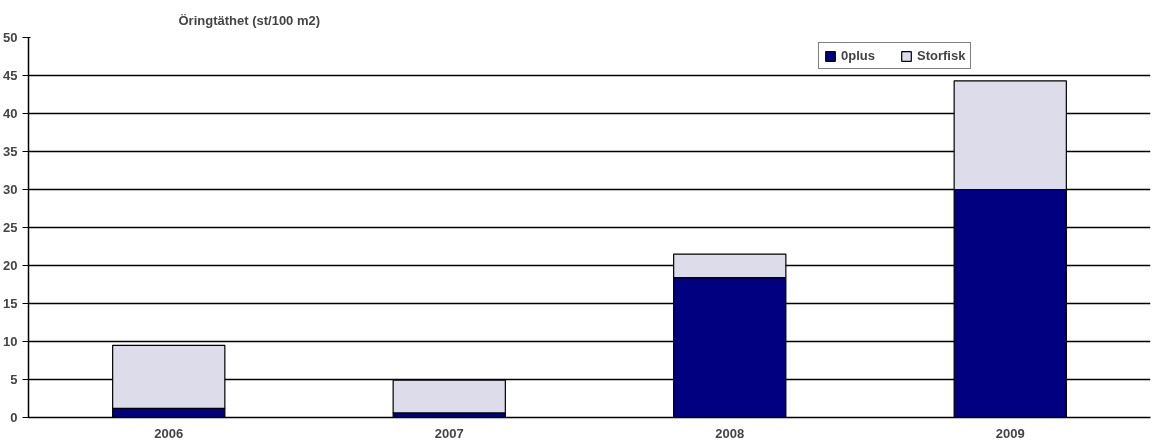  Describe the element at coordinates (249, 20) in the screenshot. I see `chart-title: Öringtäthet (st/100 m2)` at that location.